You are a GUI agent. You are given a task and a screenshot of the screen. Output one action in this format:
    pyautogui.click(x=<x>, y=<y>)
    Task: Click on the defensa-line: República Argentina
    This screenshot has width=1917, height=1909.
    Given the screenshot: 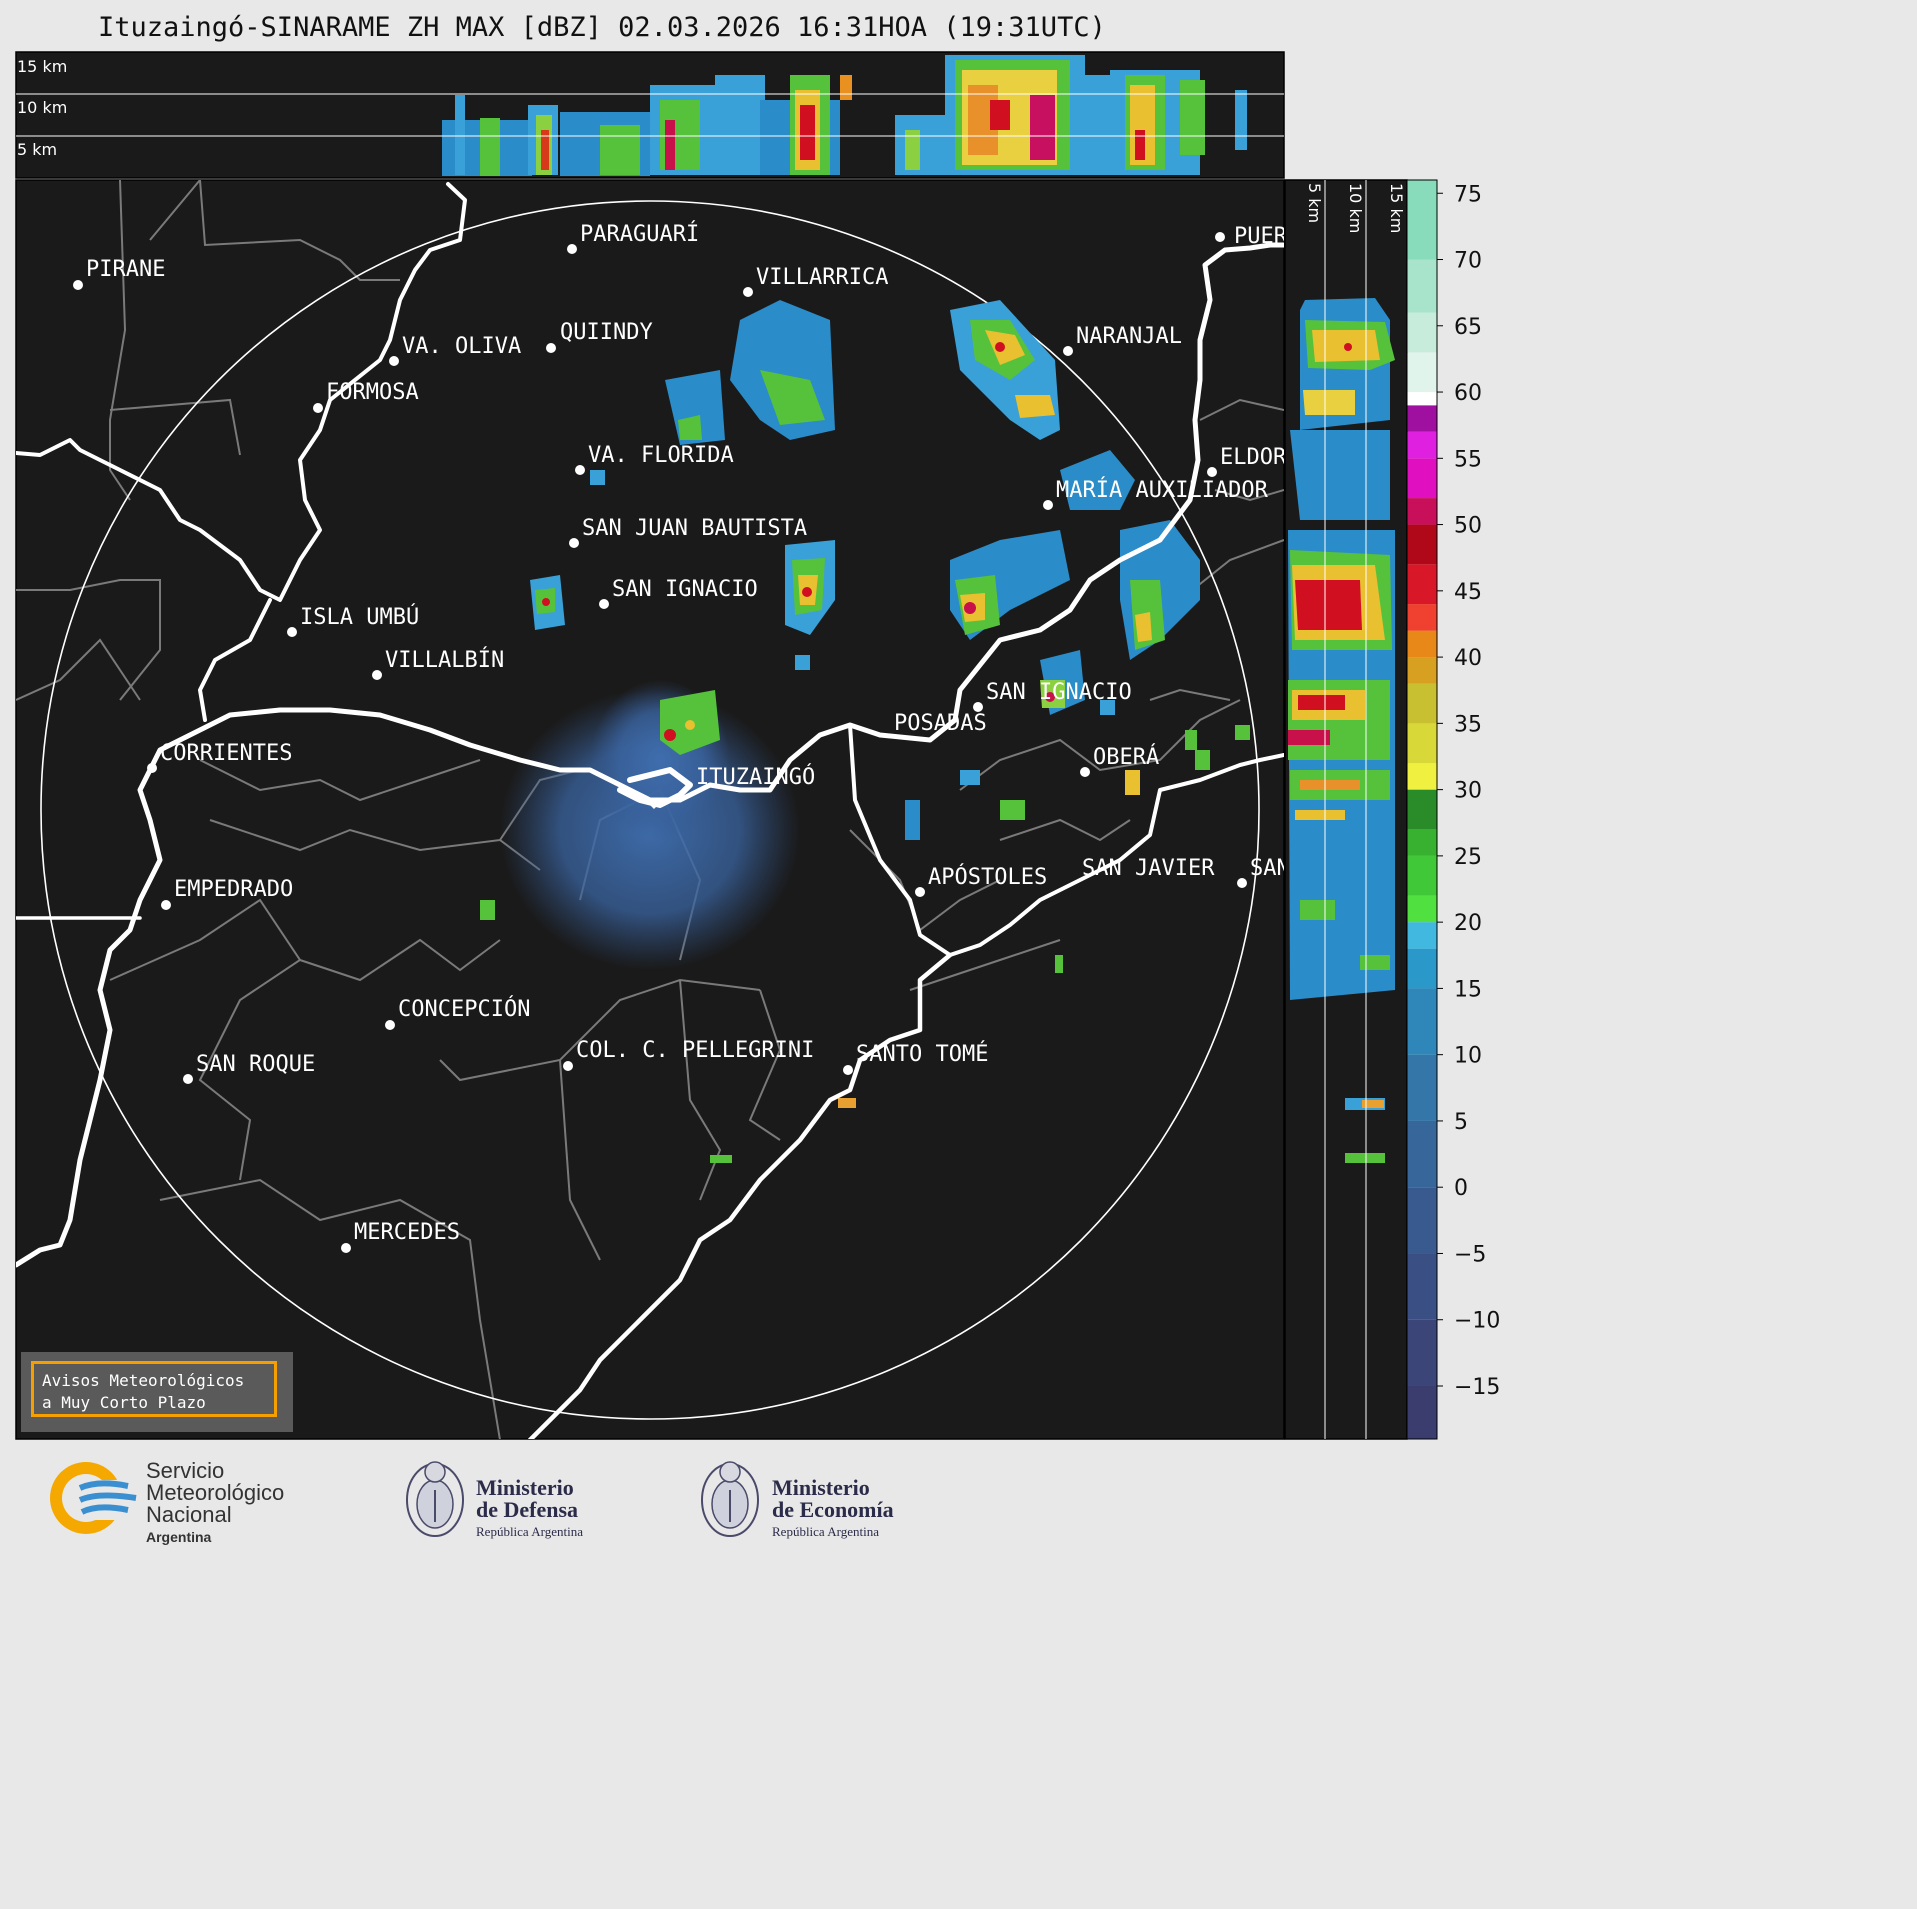 What is the action you would take?
    pyautogui.click(x=529, y=1531)
    